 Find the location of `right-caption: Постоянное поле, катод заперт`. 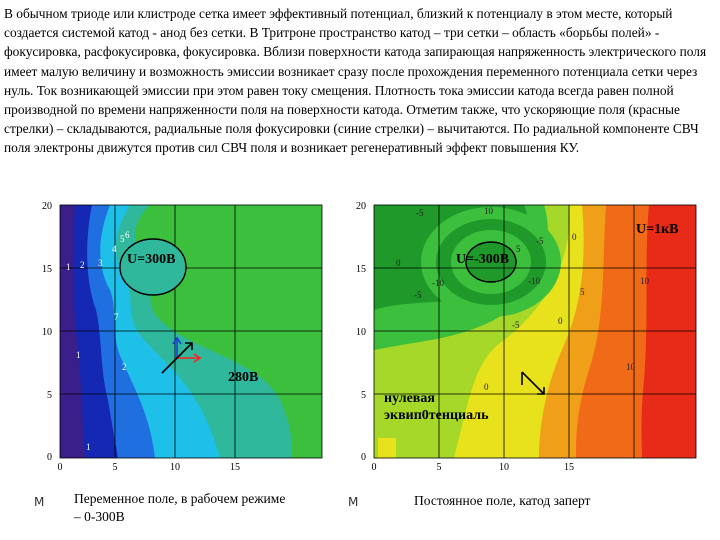

right-caption: Постоянное поле, катод заперт is located at coordinates (502, 500).